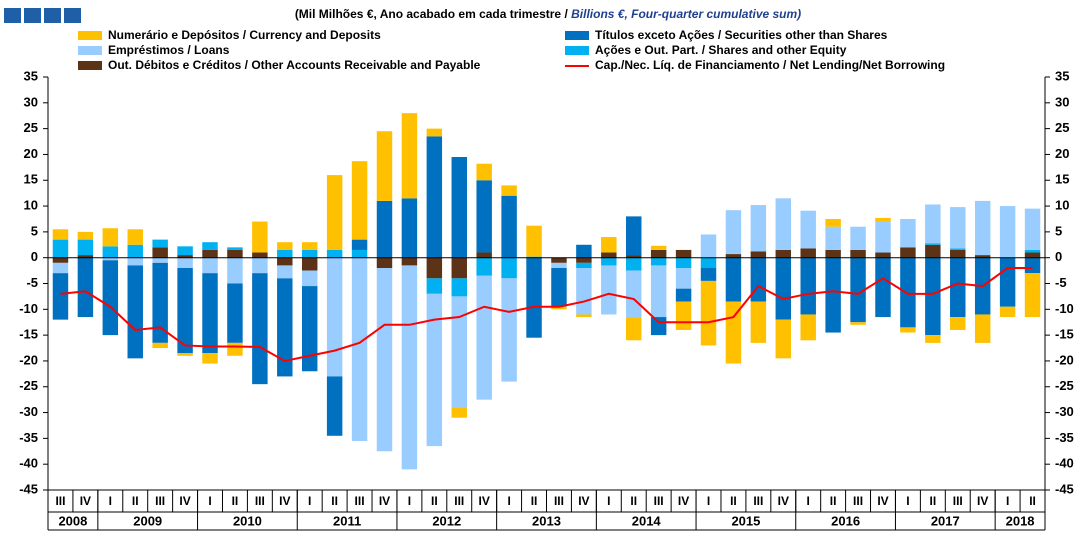 This screenshot has height=536, width=1088. What do you see at coordinates (633, 501) in the screenshot?
I see `x-tick-label: II` at bounding box center [633, 501].